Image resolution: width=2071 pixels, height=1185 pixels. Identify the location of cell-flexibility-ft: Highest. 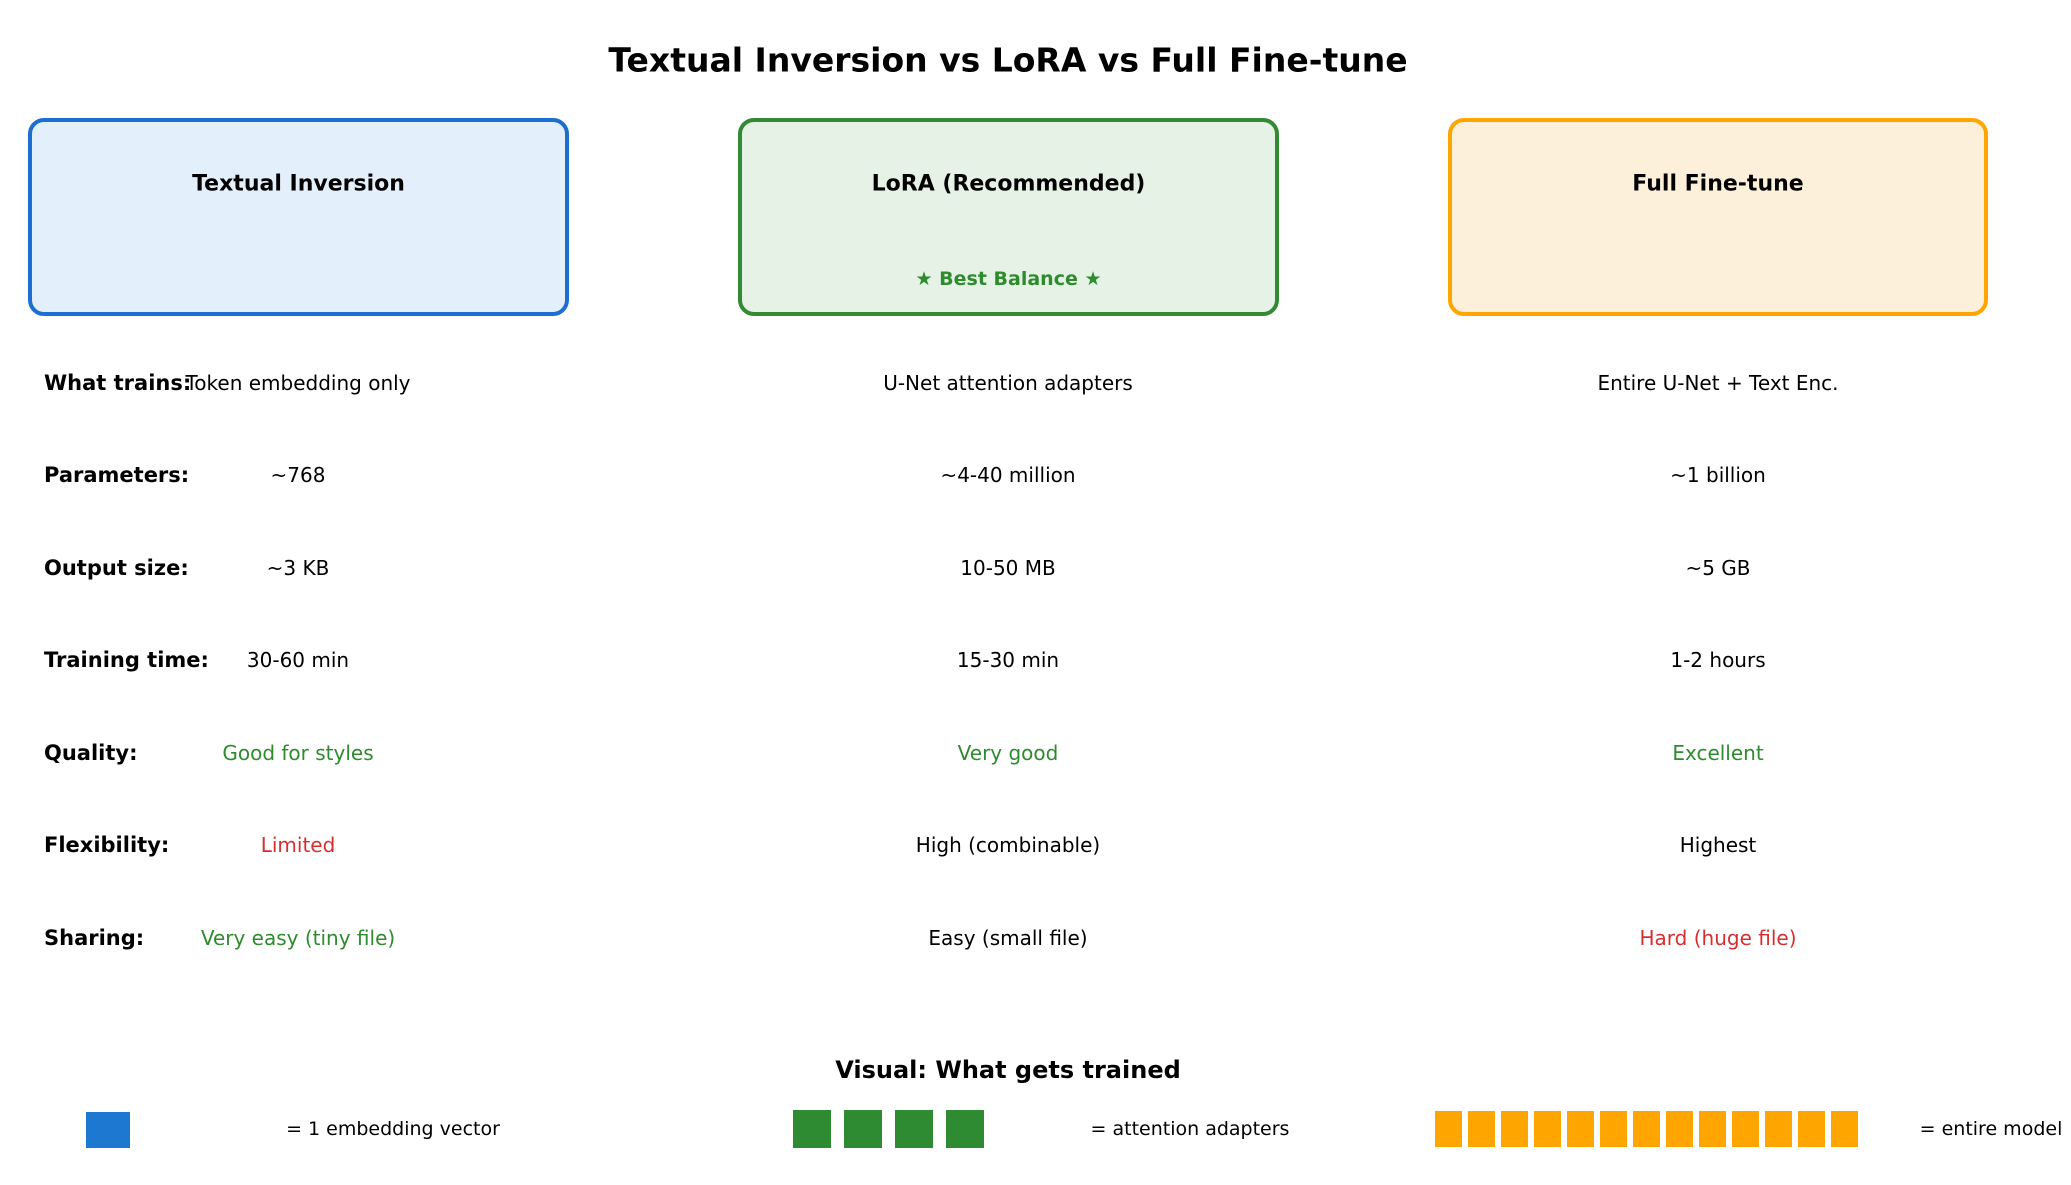
(1718, 845).